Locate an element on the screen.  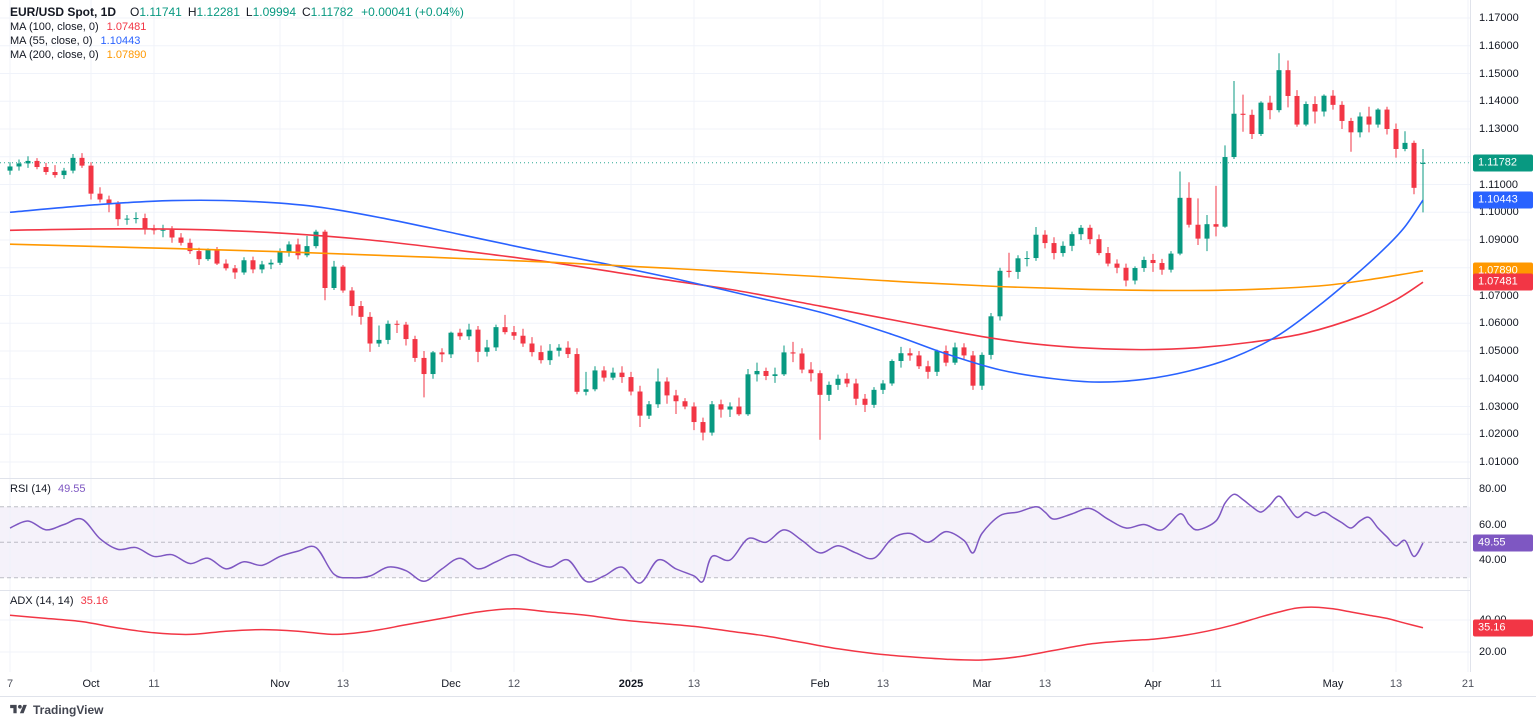
ma-100-label: MA (100, close, 0) is located at coordinates (54, 27).